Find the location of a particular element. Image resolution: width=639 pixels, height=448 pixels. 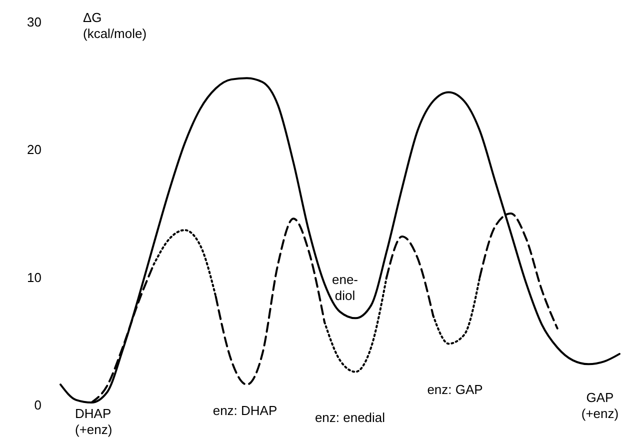

text: enz: enedial is located at coordinates (350, 417).